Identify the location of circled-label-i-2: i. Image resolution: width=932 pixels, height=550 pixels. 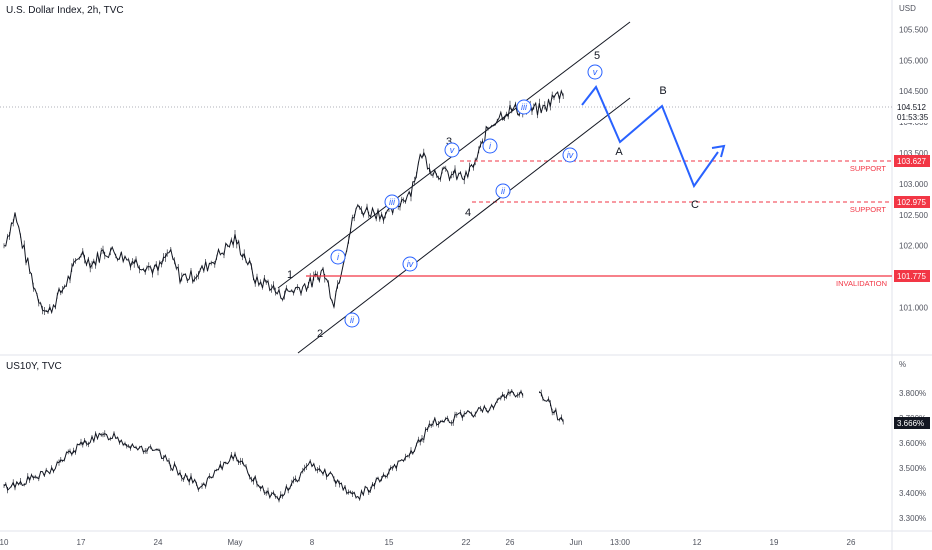
(490, 146).